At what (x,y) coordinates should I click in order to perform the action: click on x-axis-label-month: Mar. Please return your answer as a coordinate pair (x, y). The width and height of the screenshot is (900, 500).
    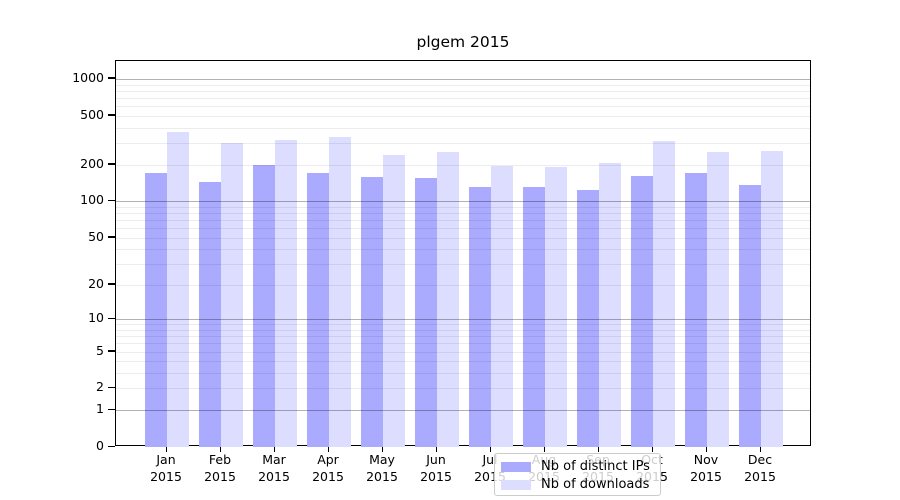
    Looking at the image, I should click on (274, 459).